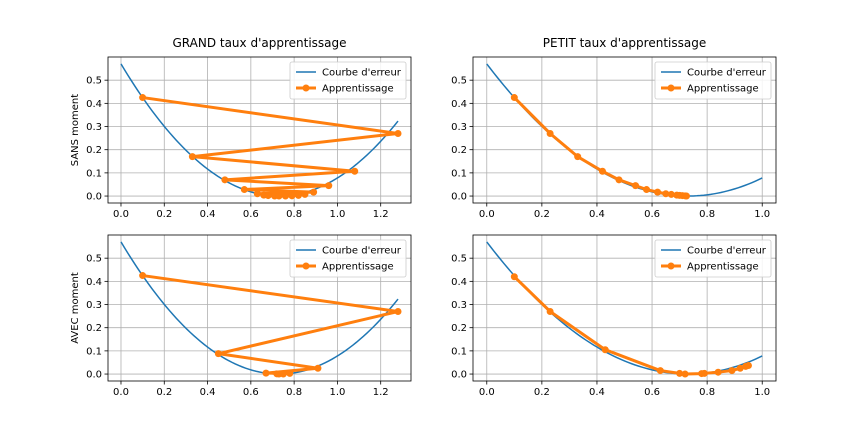 This screenshot has width=864, height=432. I want to click on error-curve-line, so click(259, 308).